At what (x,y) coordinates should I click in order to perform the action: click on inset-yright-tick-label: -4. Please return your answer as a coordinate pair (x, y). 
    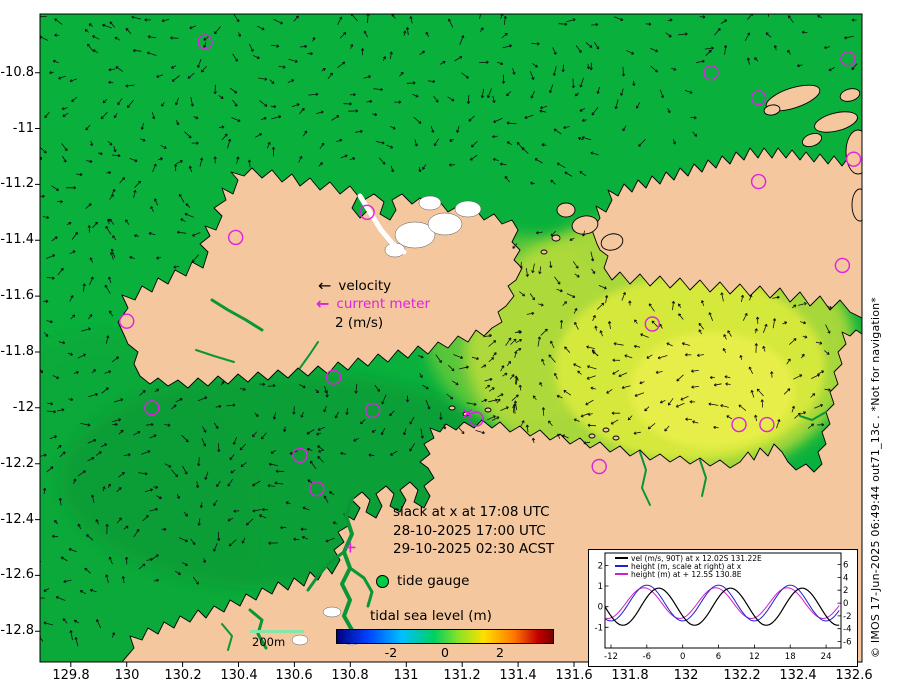
    Looking at the image, I should click on (847, 630).